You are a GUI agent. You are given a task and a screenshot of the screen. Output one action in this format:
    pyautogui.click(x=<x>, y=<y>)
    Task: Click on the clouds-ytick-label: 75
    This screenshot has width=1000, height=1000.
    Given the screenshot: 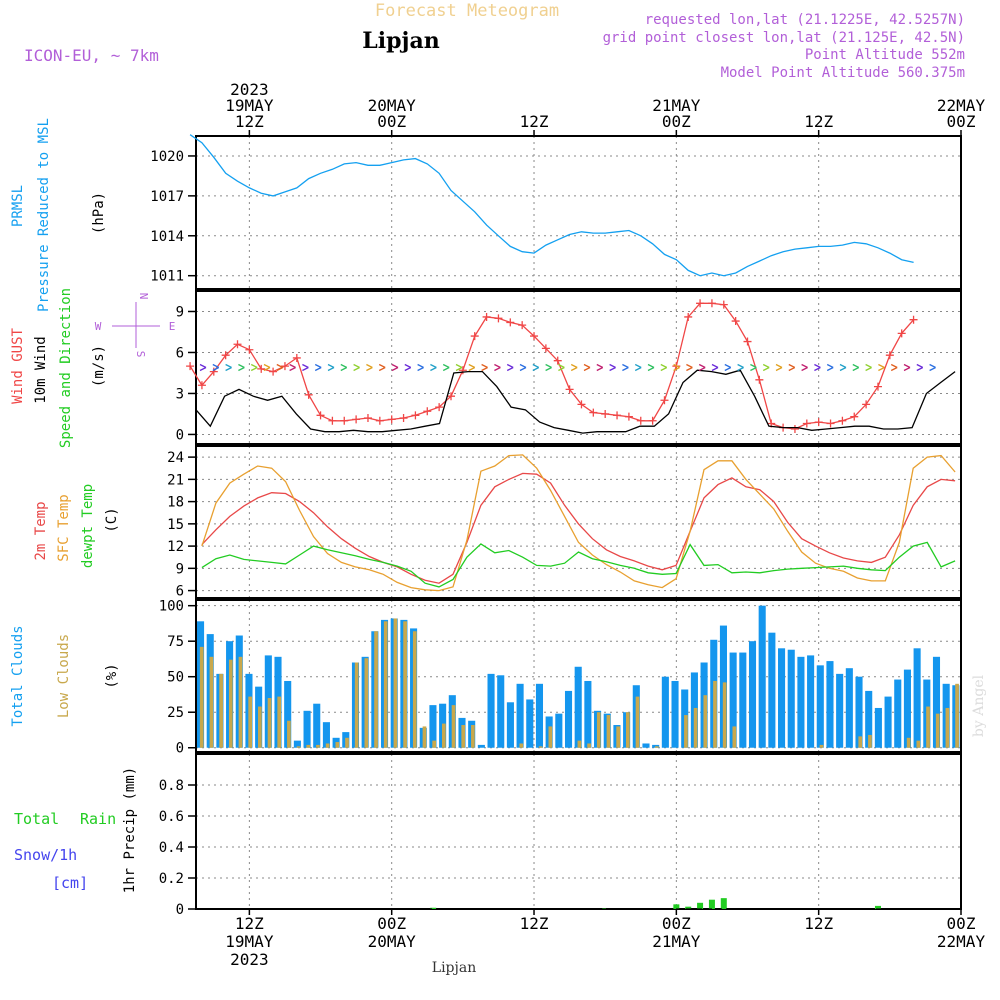 What is the action you would take?
    pyautogui.click(x=175, y=642)
    